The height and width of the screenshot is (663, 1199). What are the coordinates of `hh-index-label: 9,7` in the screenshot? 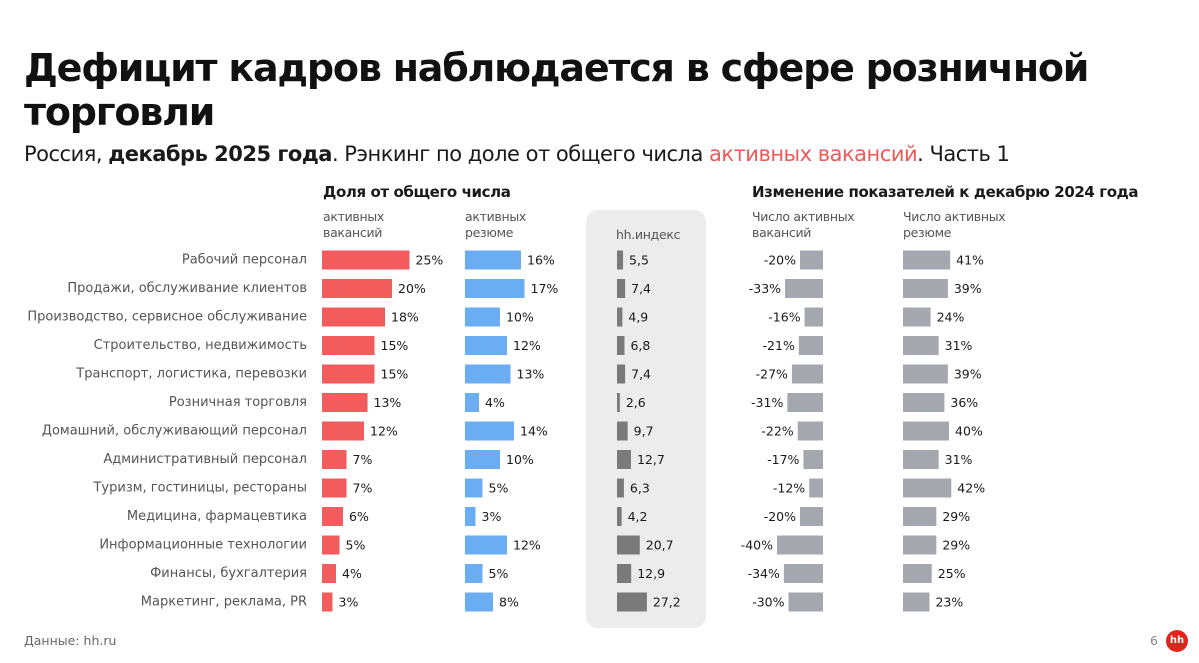 It's located at (644, 431).